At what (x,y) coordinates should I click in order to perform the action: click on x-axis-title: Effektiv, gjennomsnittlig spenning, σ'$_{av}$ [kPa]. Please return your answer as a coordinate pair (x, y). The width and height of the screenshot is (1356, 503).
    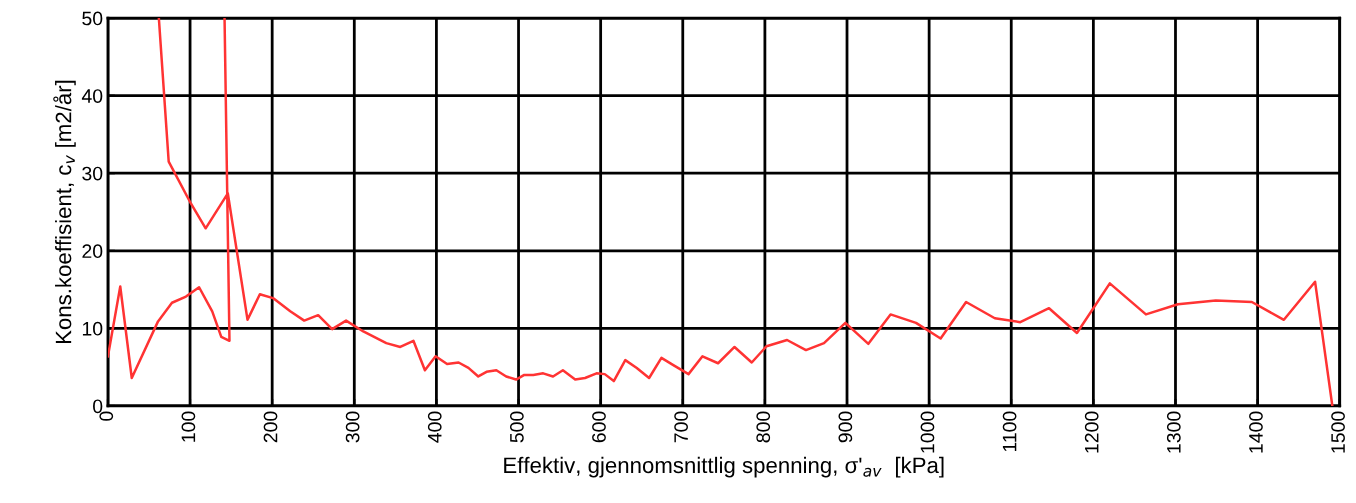
    Looking at the image, I should click on (724, 467).